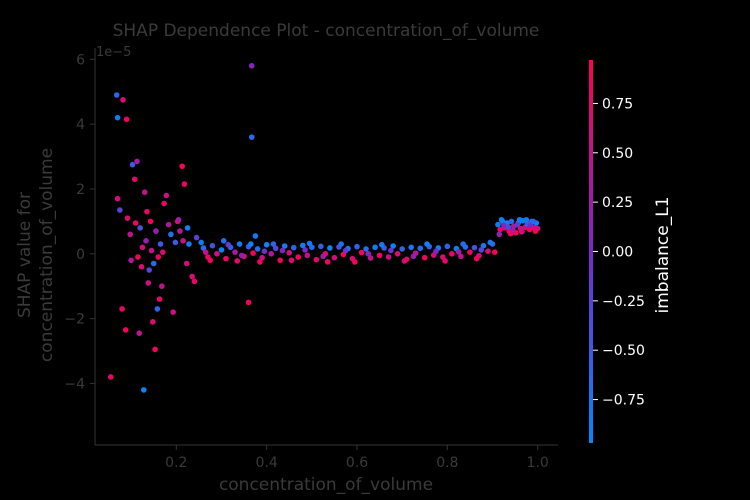  I want to click on y-tick-label: −2, so click(74, 320).